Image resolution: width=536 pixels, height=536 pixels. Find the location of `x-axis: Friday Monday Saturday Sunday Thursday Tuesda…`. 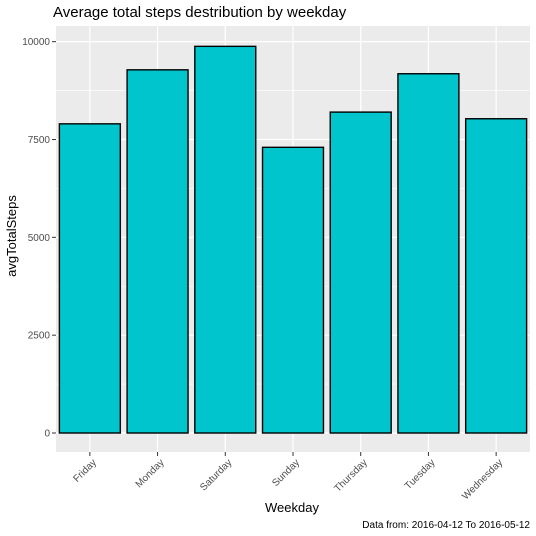

x-axis: Friday Monday Saturday Sunday Thursday Tuesda… is located at coordinates (288, 477).